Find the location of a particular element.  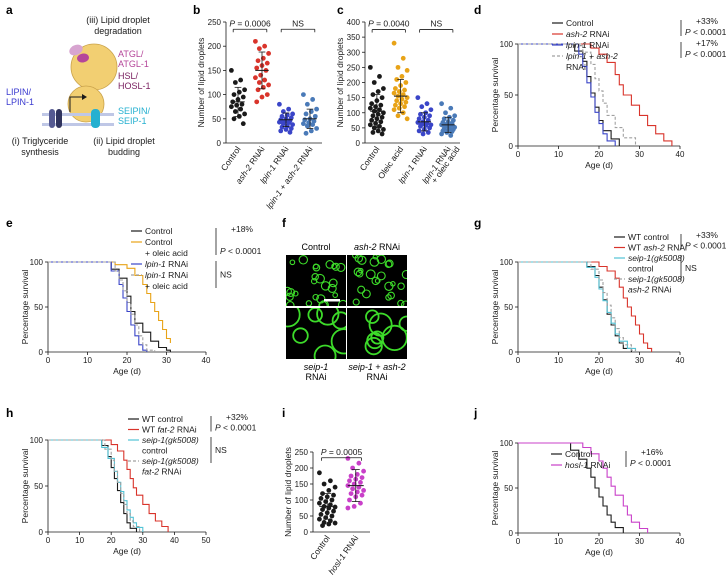

y-tick-label: 100 is located at coordinates (37, 262).